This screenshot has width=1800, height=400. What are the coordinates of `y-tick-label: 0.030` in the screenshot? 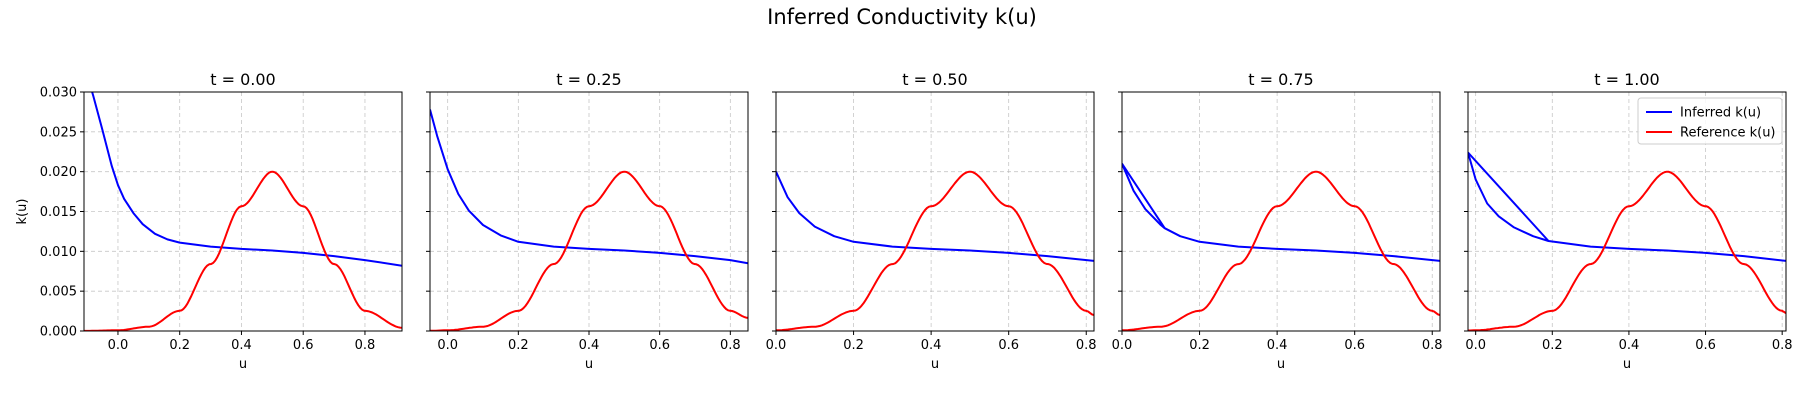 It's located at (58, 93).